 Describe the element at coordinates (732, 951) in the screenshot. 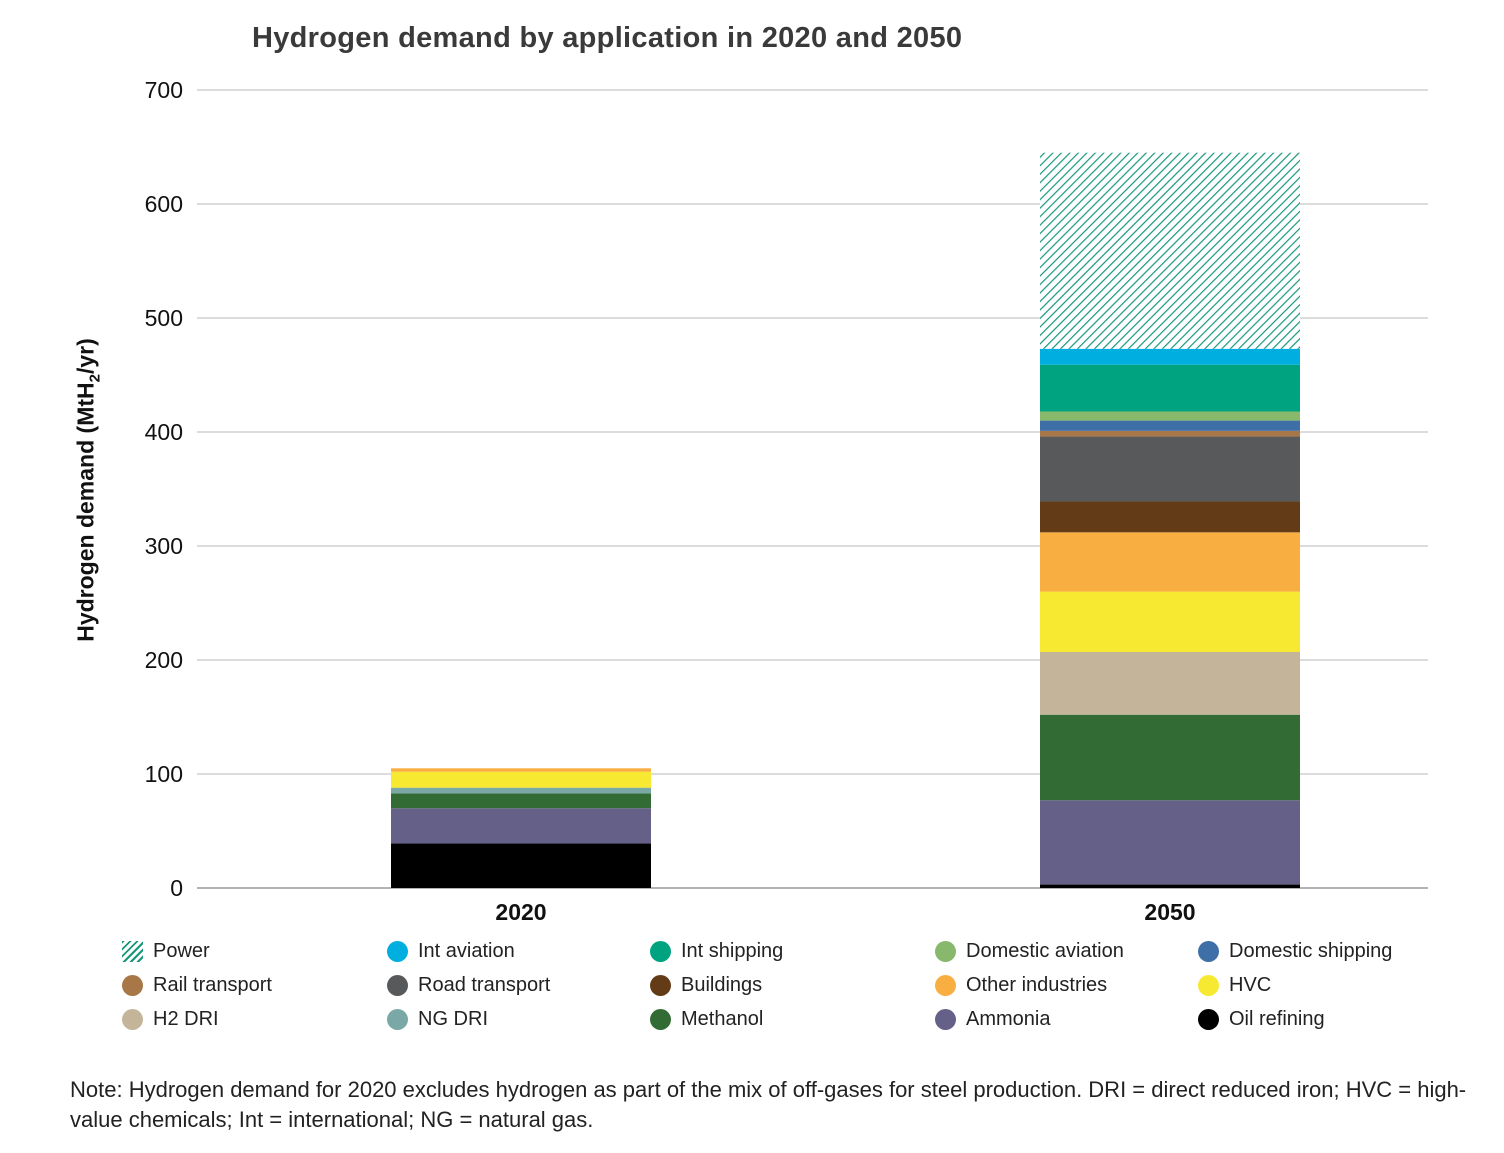

I see `legend-label: Int shipping` at that location.